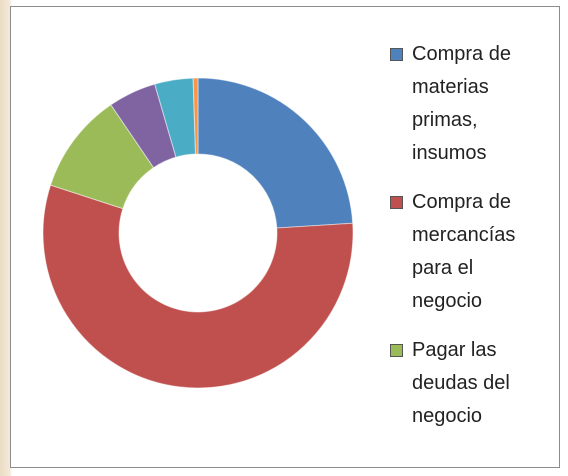  I want to click on legend-item: Compra de mercancías para el negocio, so click(460, 252).